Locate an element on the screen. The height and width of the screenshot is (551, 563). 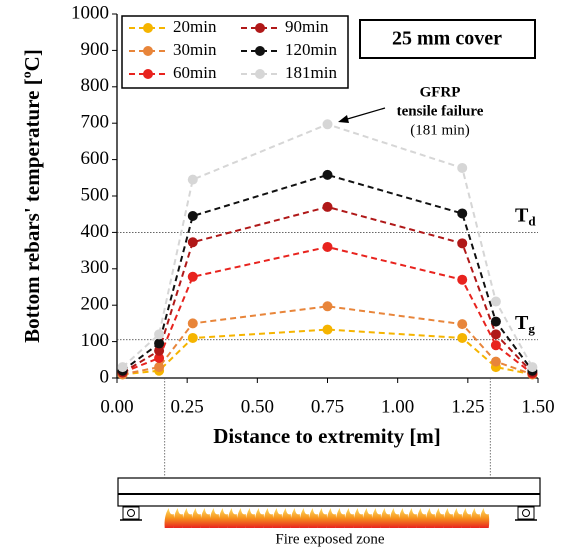
annotation-text: tensile failure is located at coordinates (440, 111).